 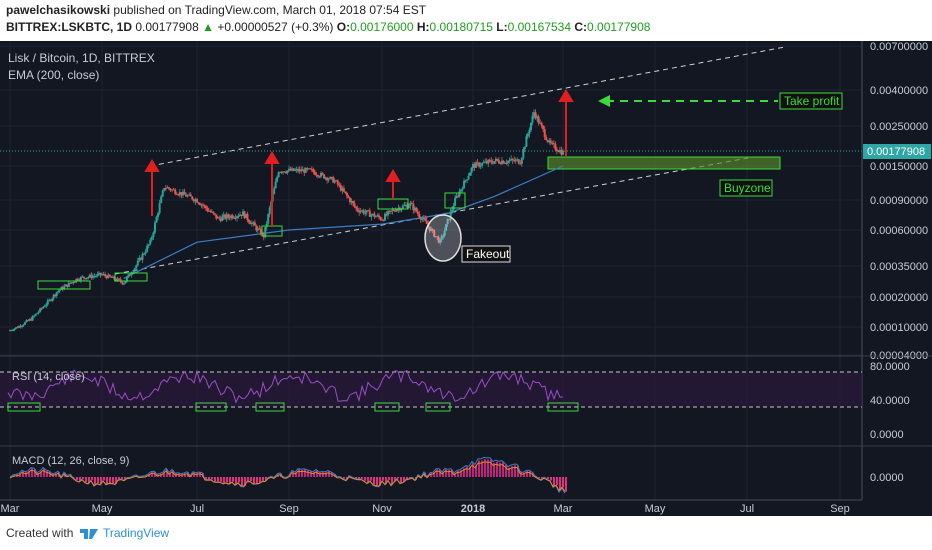 What do you see at coordinates (899, 91) in the screenshot?
I see `y-tick-label: 0.00400000` at bounding box center [899, 91].